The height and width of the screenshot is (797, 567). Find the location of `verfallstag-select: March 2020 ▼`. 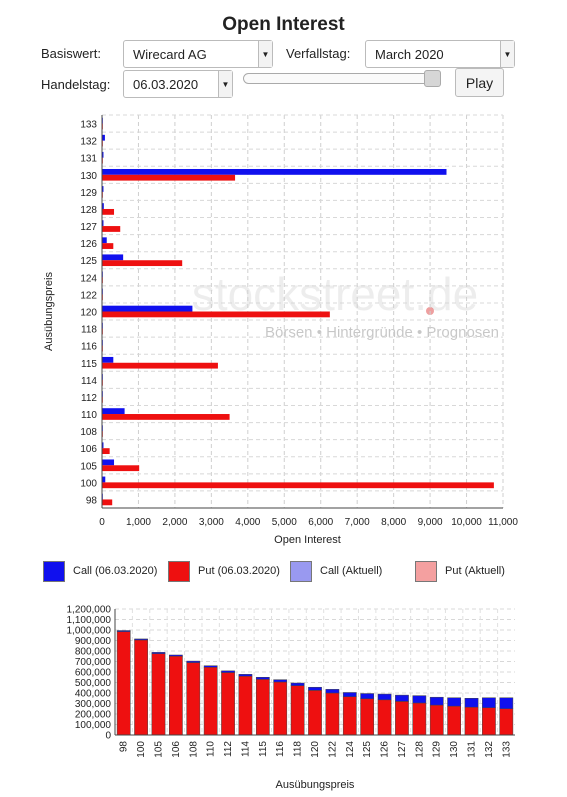

verfallstag-select: March 2020 ▼ is located at coordinates (440, 54).